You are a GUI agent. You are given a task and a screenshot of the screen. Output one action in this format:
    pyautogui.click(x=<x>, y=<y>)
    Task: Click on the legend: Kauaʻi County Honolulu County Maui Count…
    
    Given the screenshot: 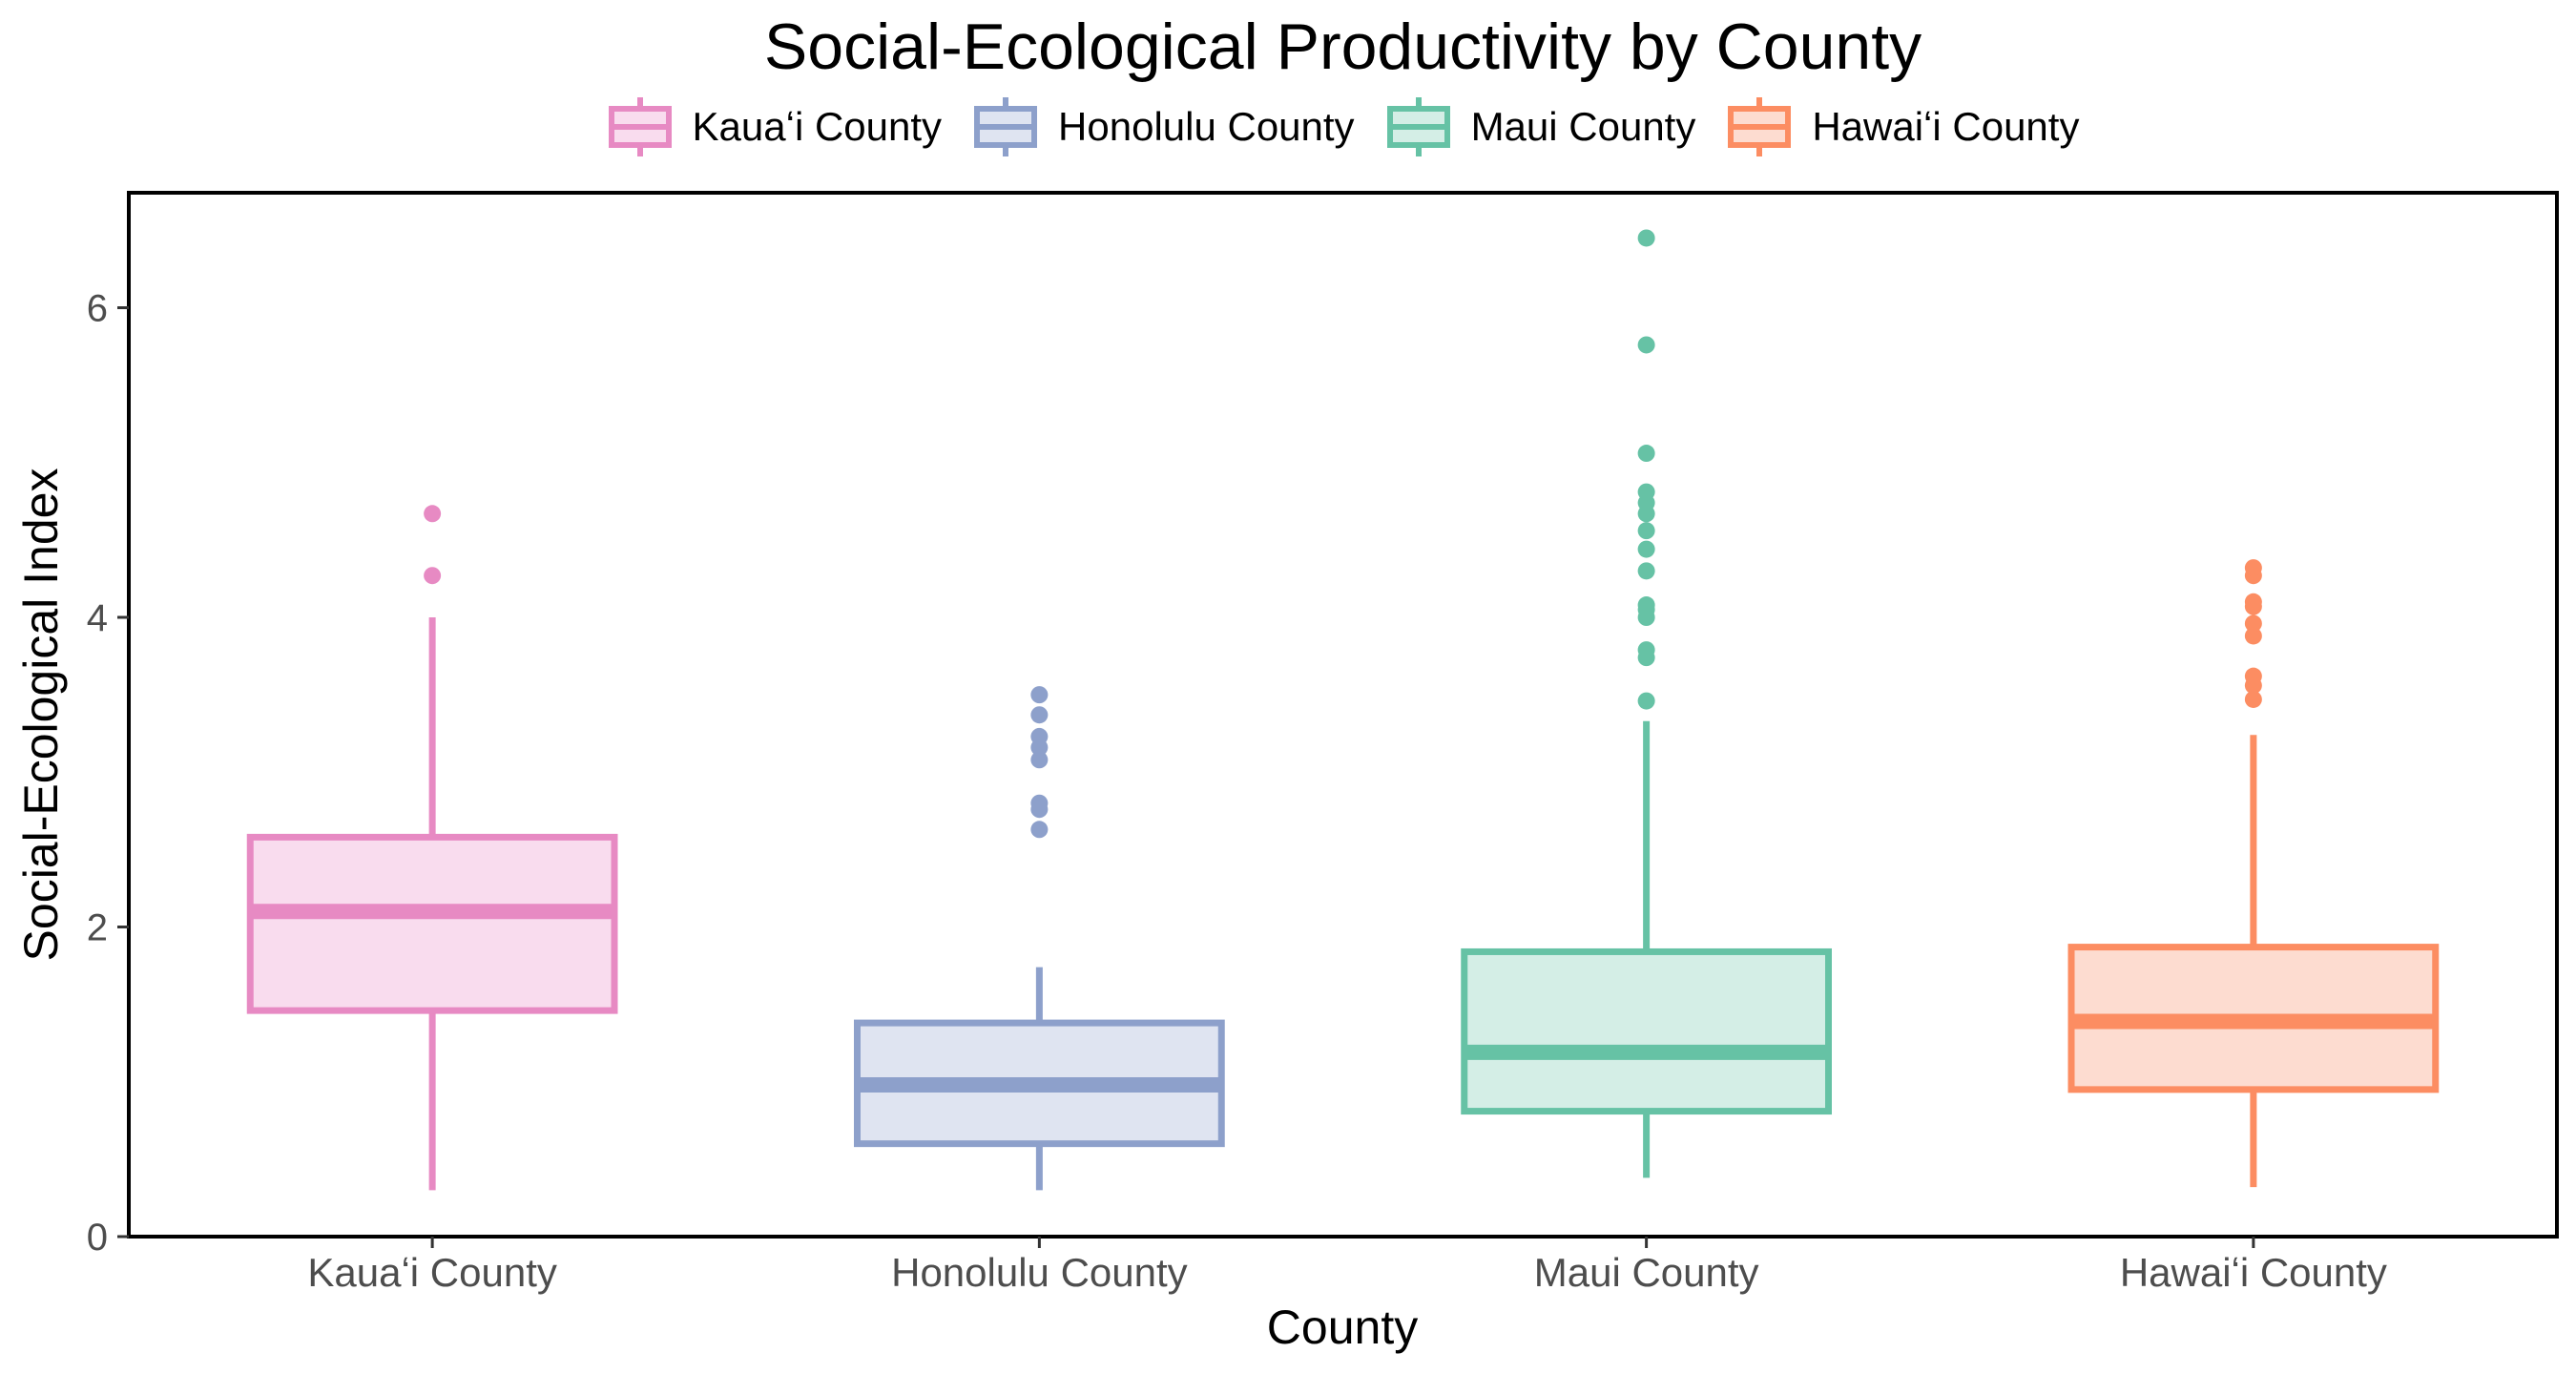 What is the action you would take?
    pyautogui.click(x=1288, y=126)
    